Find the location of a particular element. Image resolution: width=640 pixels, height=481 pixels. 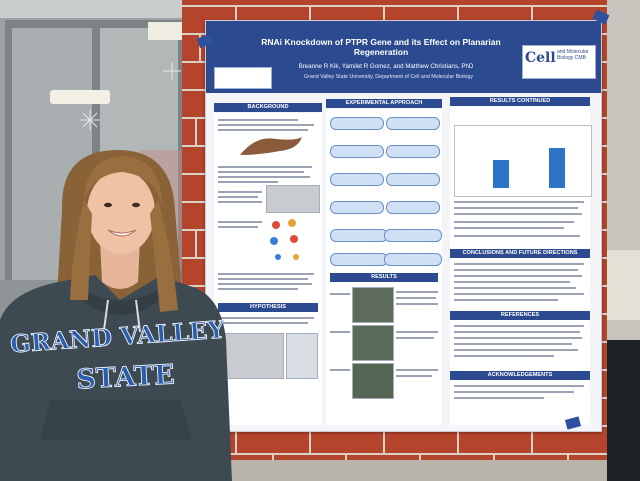

regeneration-bar-chart is located at coordinates (523, 161).